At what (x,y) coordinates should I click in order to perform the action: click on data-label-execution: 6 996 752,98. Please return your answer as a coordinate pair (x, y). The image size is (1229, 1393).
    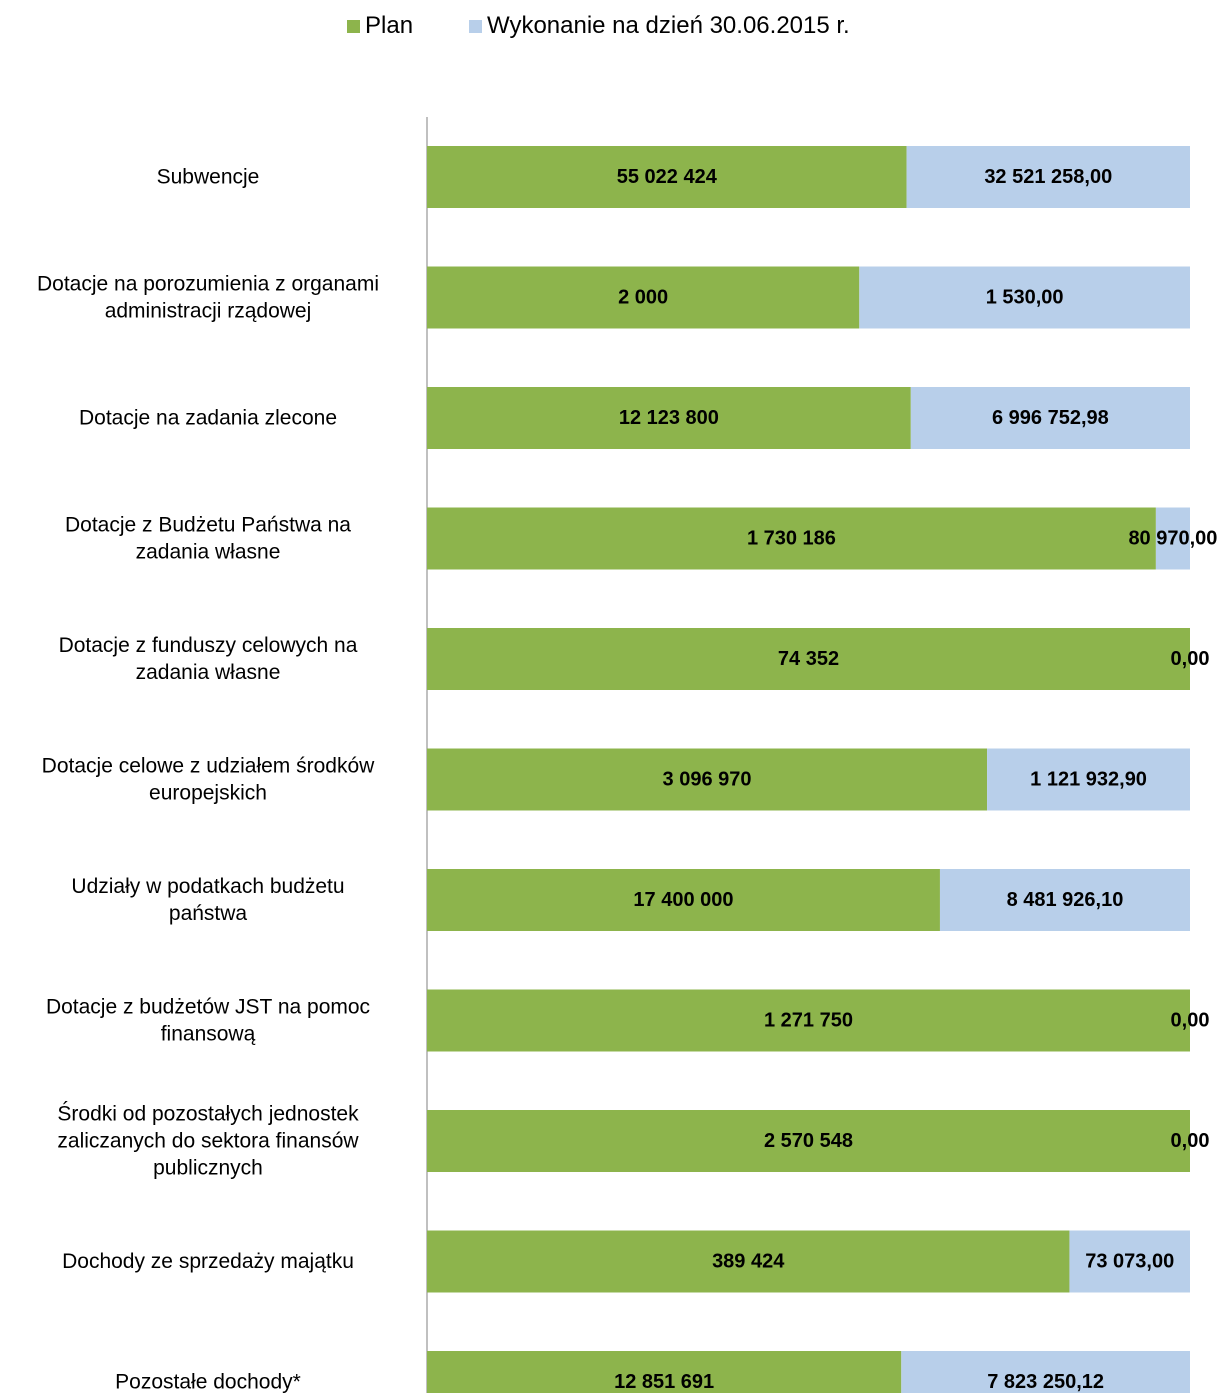
    Looking at the image, I should click on (1050, 418).